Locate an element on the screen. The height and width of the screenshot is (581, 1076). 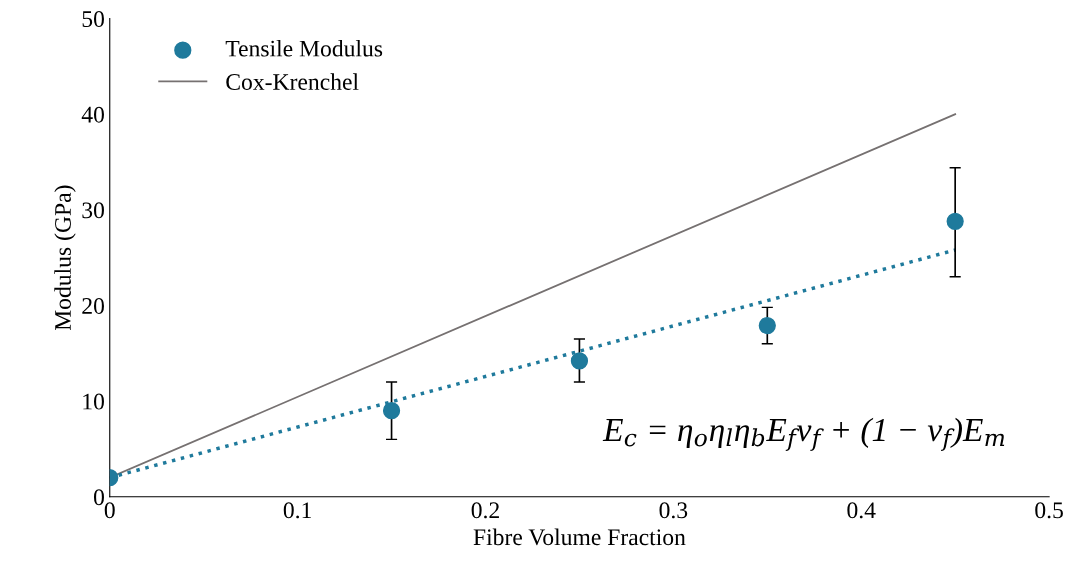
x-tick-label: 0.4 is located at coordinates (861, 510).